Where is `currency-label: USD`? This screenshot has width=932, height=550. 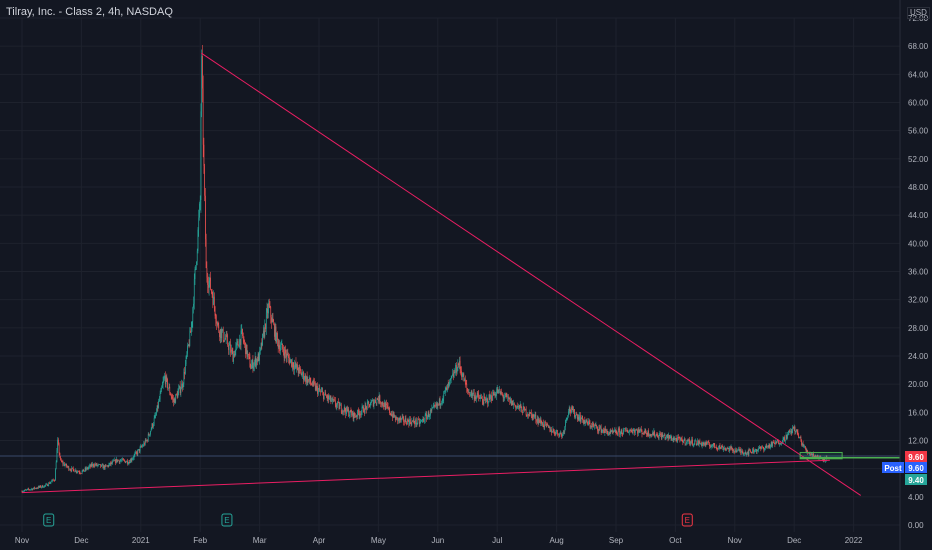
currency-label: USD is located at coordinates (918, 13).